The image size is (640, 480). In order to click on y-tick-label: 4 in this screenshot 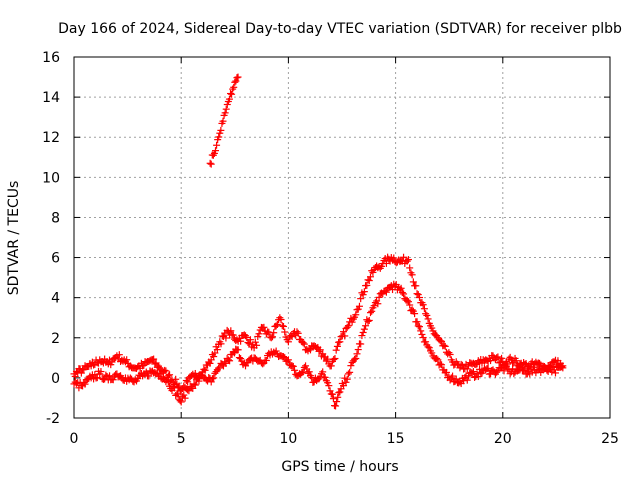, I will do `click(55, 299)`.